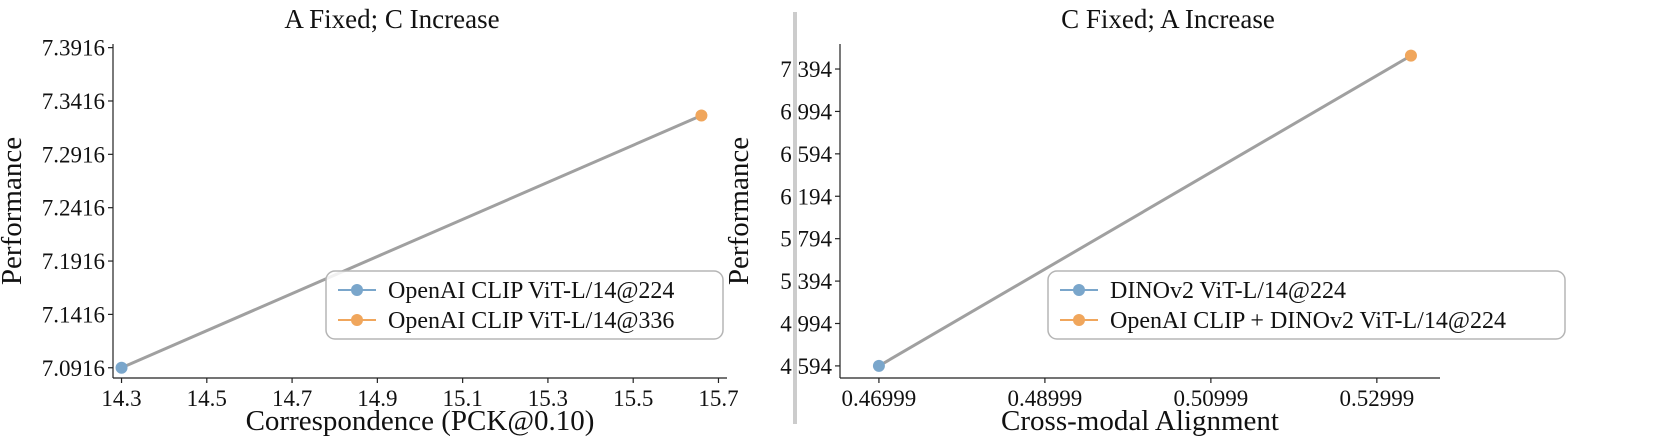 The width and height of the screenshot is (1661, 438). What do you see at coordinates (73, 261) in the screenshot?
I see `chart-1-y-tick-label: 7.1916` at bounding box center [73, 261].